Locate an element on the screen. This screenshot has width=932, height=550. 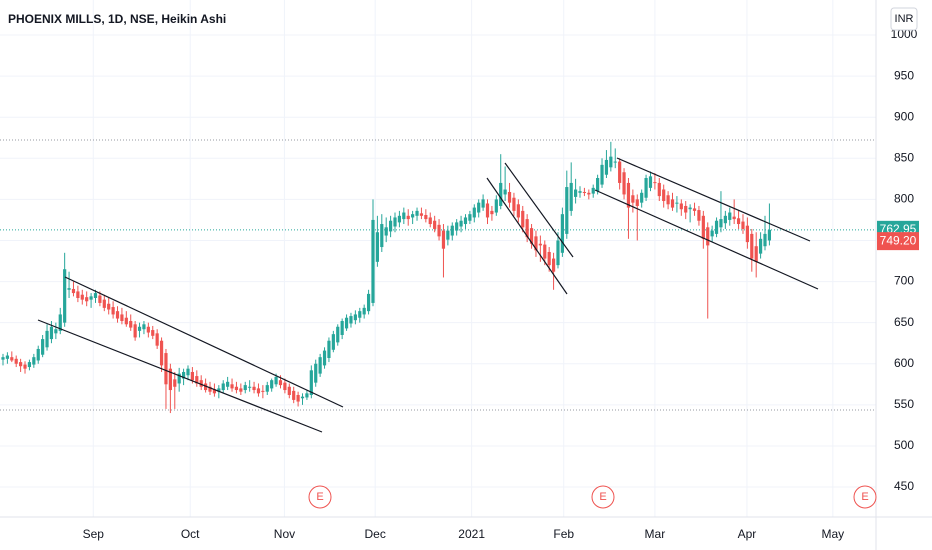
y-tick-label: 550 is located at coordinates (904, 404).